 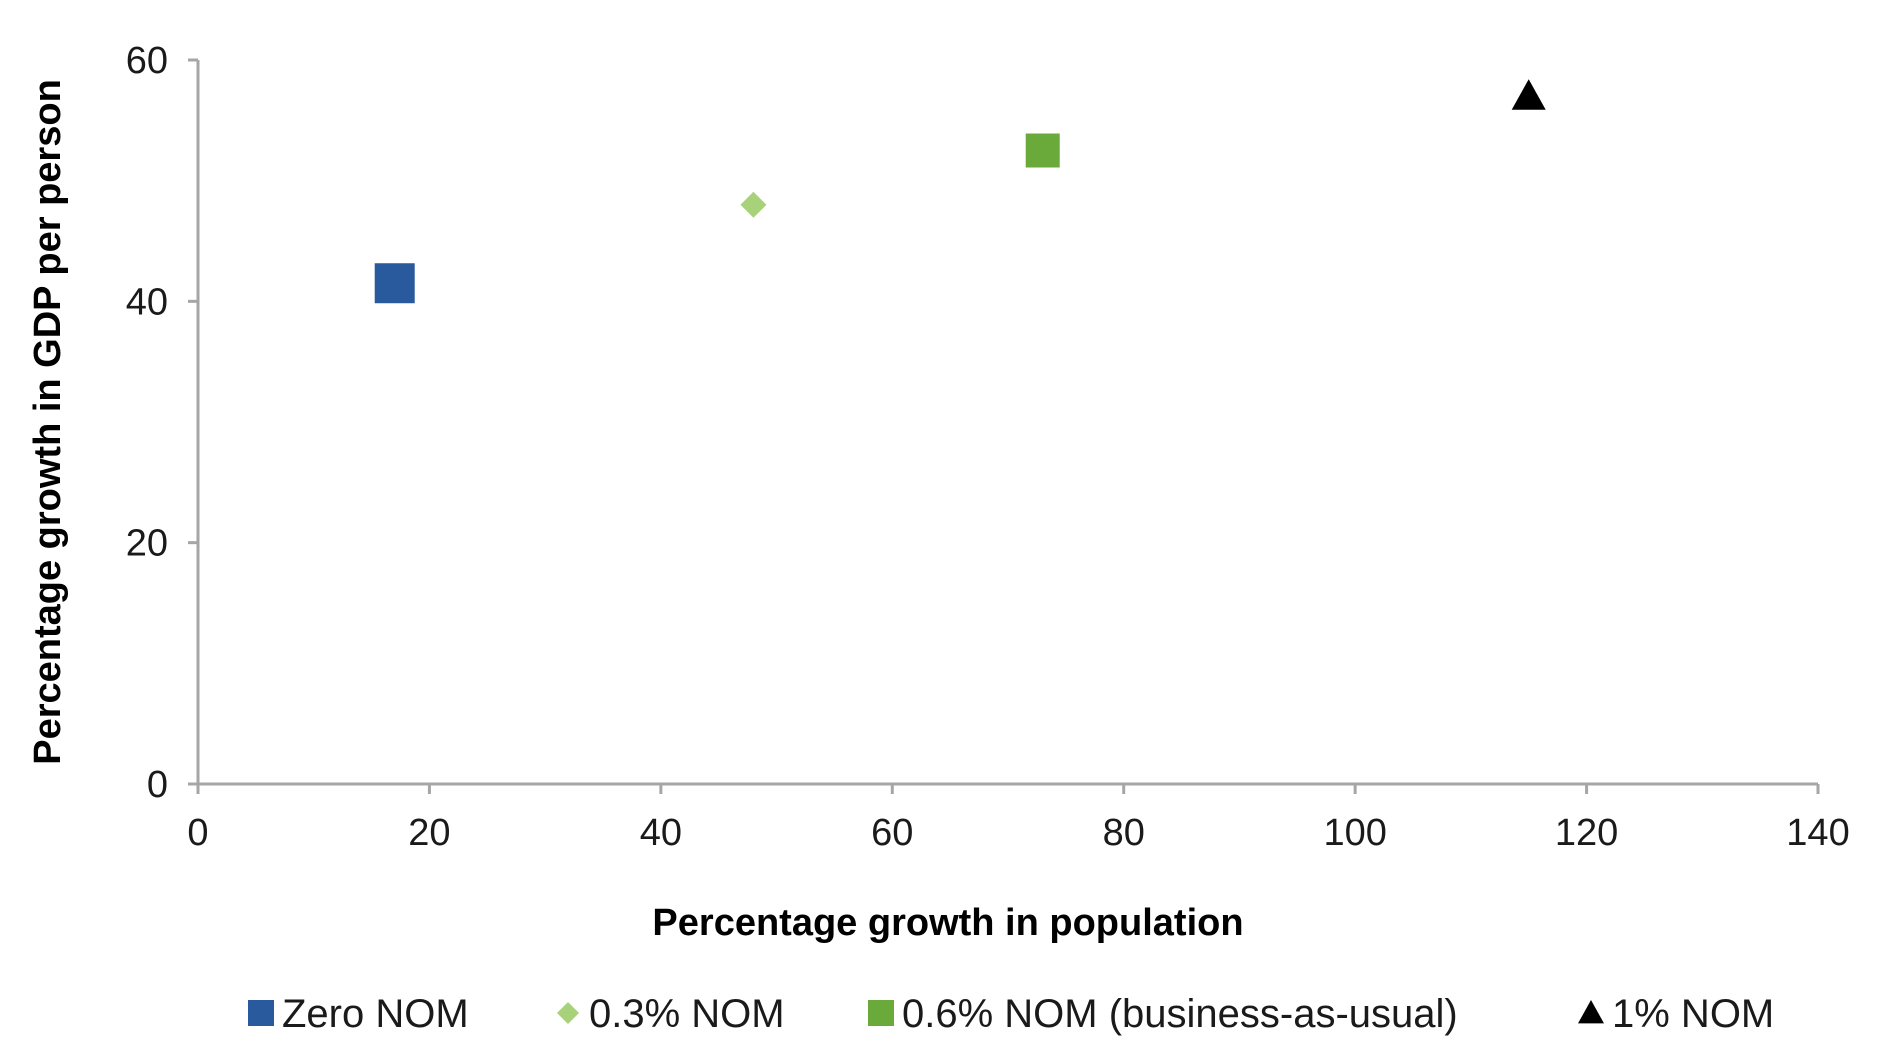 I want to click on y-tick-label: 20, so click(x=147, y=544).